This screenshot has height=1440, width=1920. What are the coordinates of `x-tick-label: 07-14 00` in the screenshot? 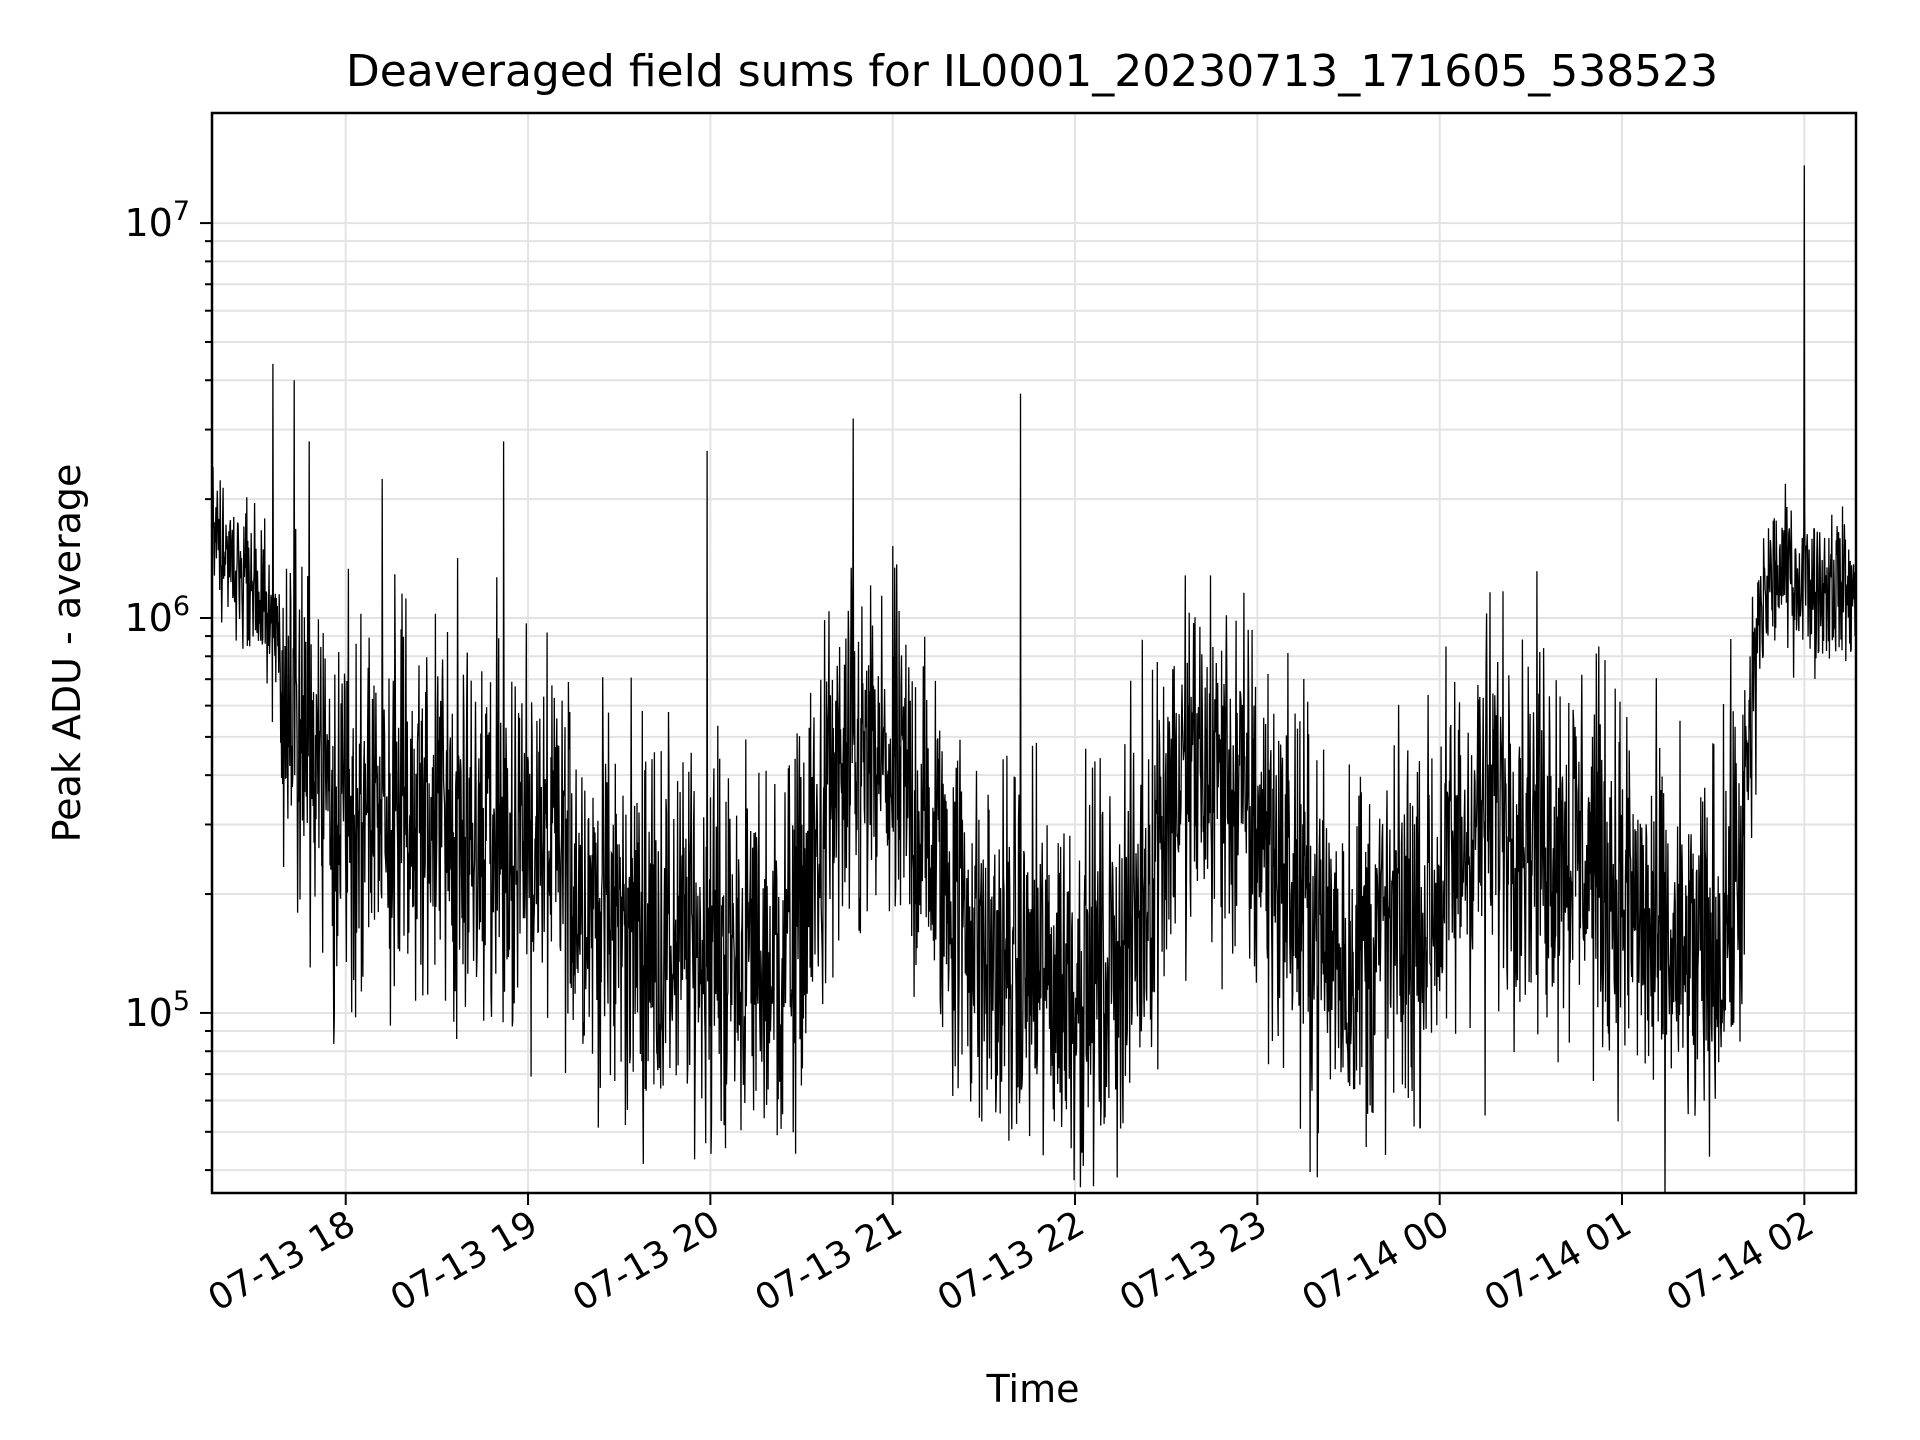 It's located at (1376, 1261).